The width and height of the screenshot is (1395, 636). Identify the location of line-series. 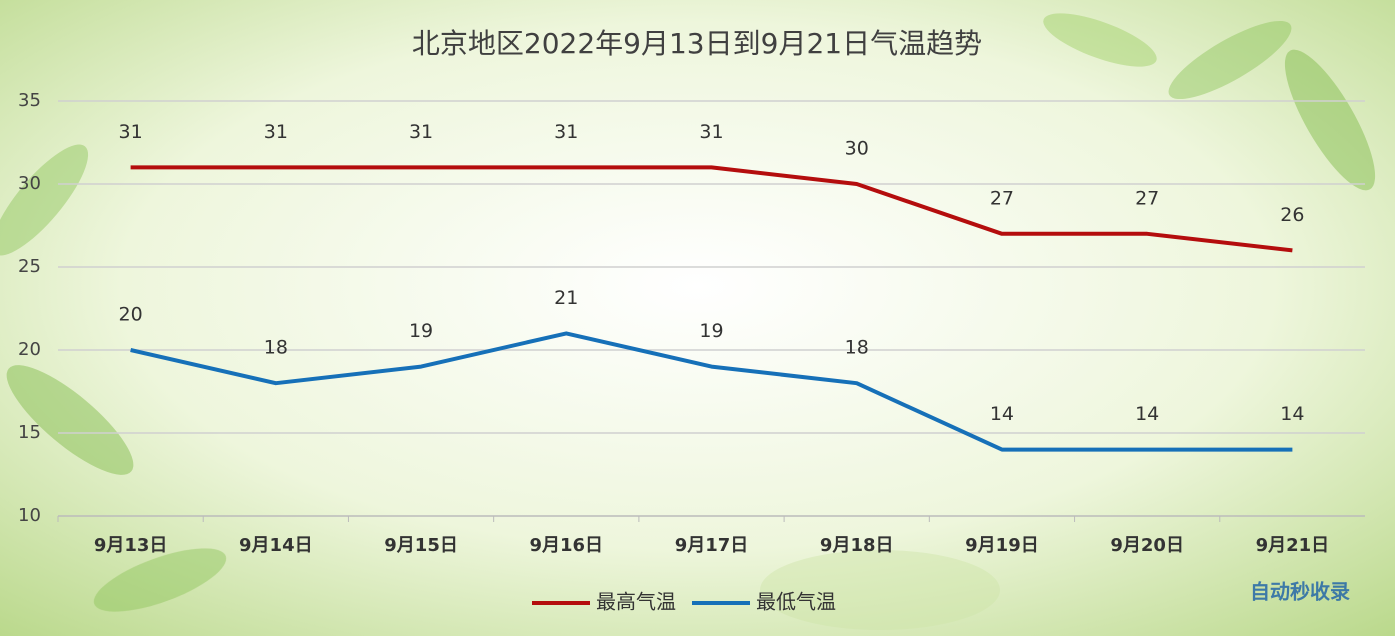
(711, 209).